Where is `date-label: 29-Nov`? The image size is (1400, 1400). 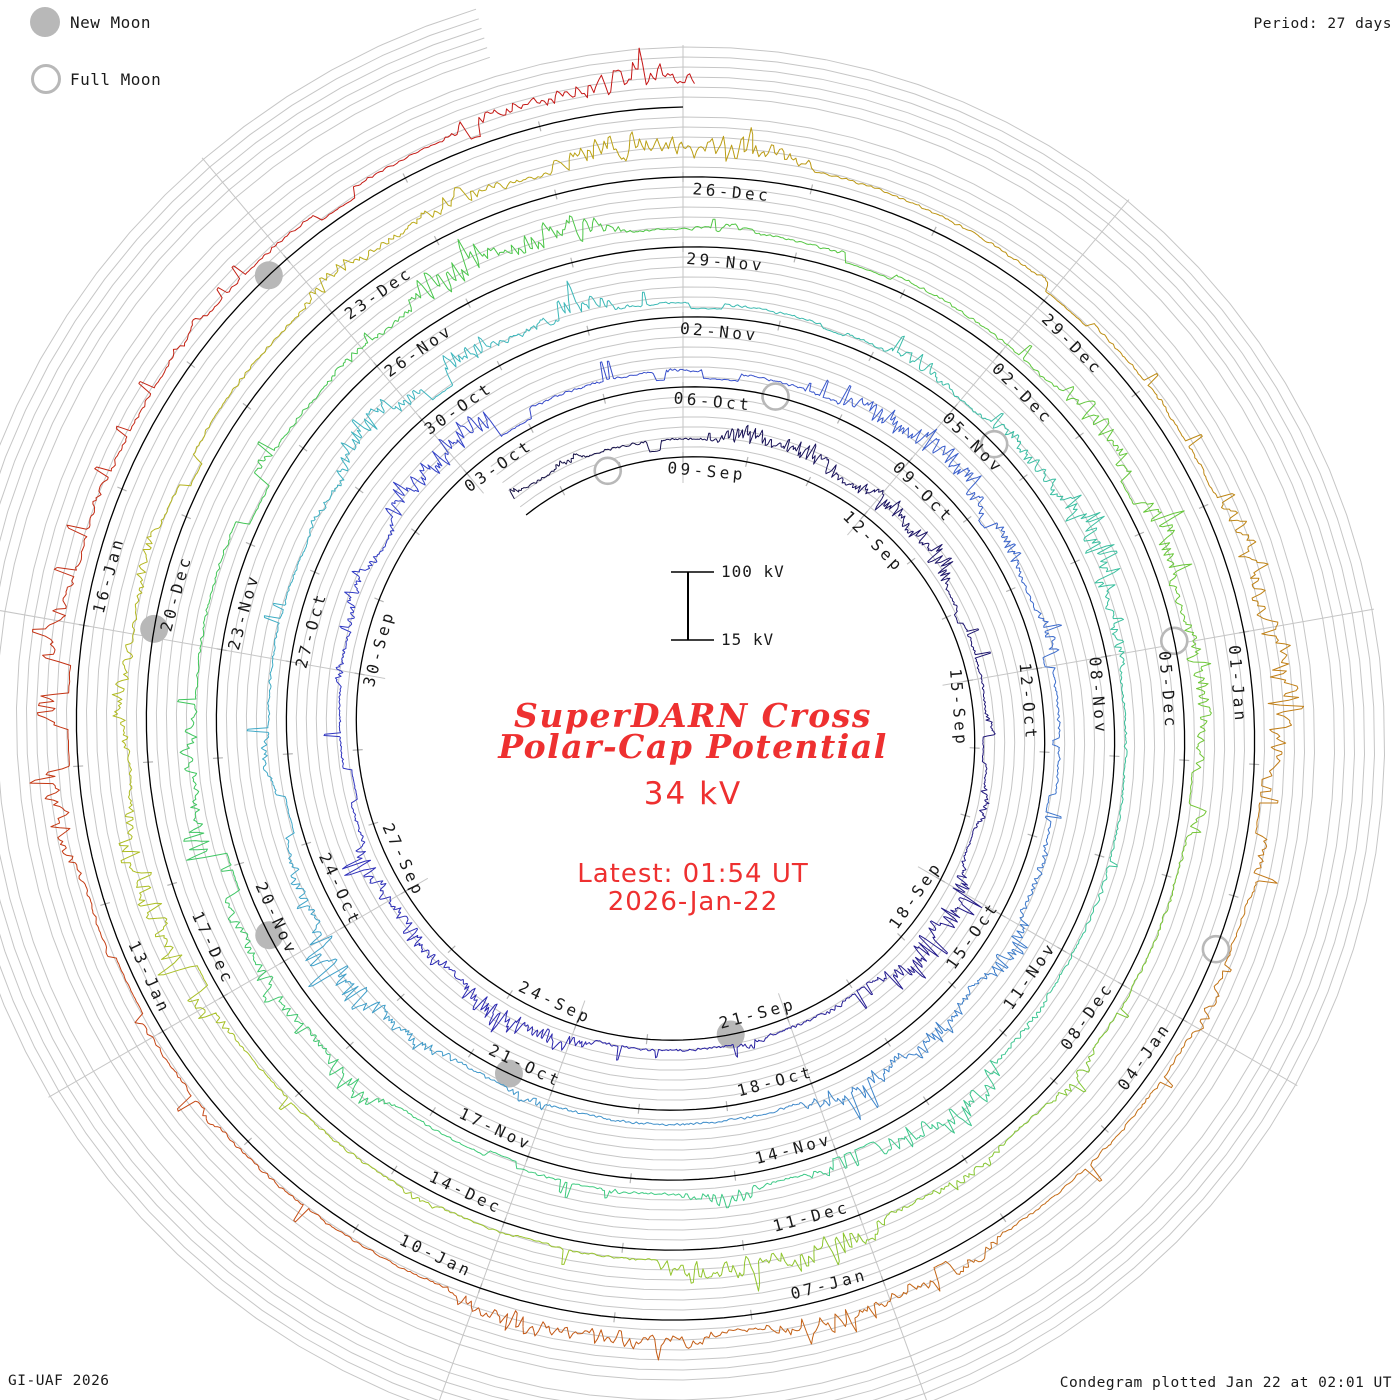 date-label: 29-Nov is located at coordinates (726, 262).